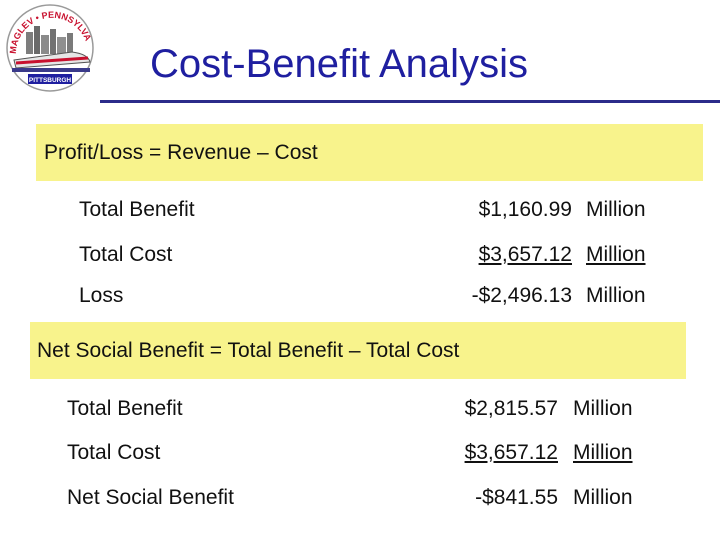 The image size is (720, 540). What do you see at coordinates (369, 152) in the screenshot?
I see `profit-loss-formula-box: Profit/Loss = Revenue – Cost` at bounding box center [369, 152].